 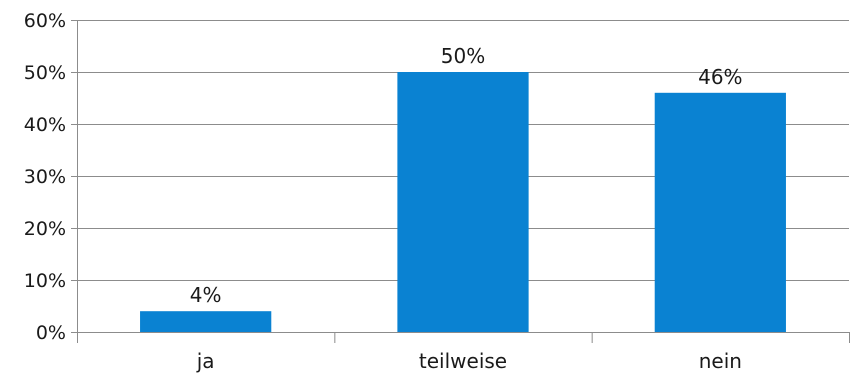 I want to click on x-category-label: ja, so click(x=205, y=361).